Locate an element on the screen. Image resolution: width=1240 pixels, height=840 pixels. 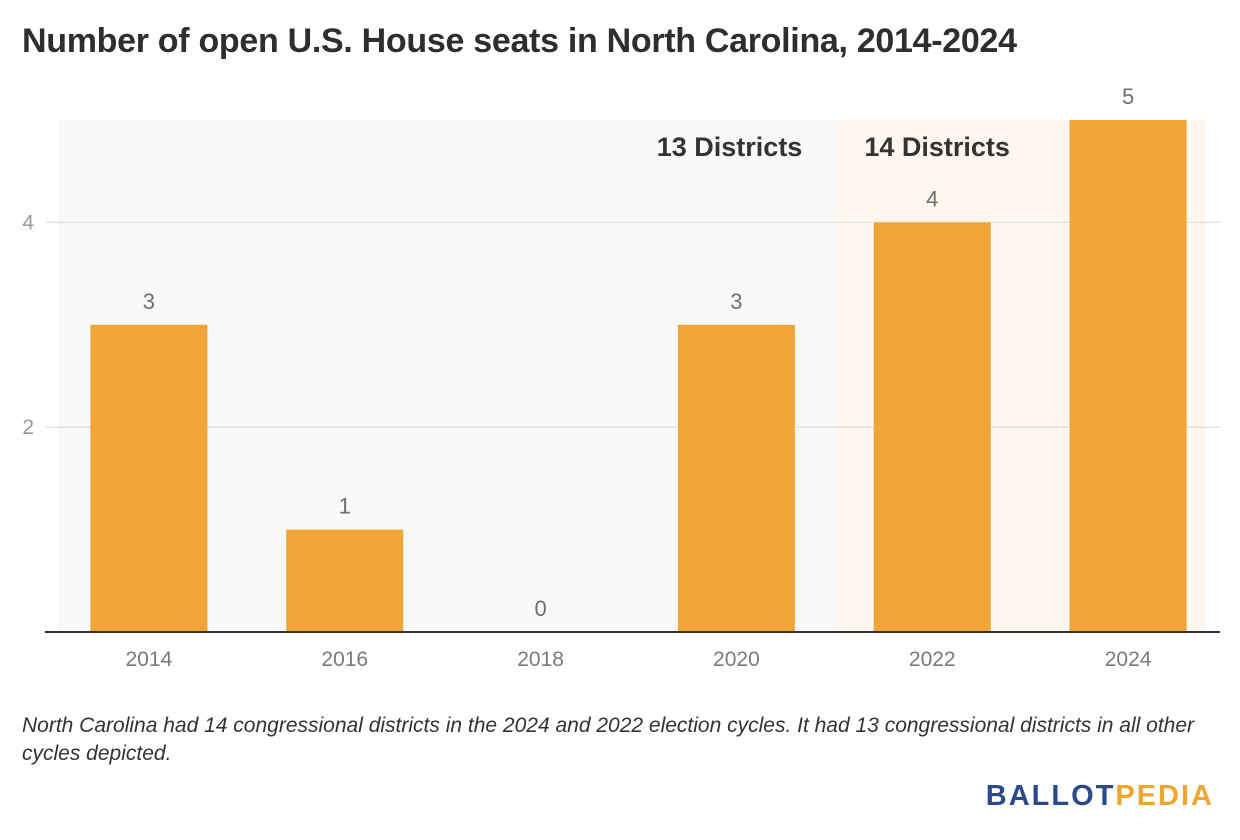
x-tick-label: 2014 is located at coordinates (149, 659).